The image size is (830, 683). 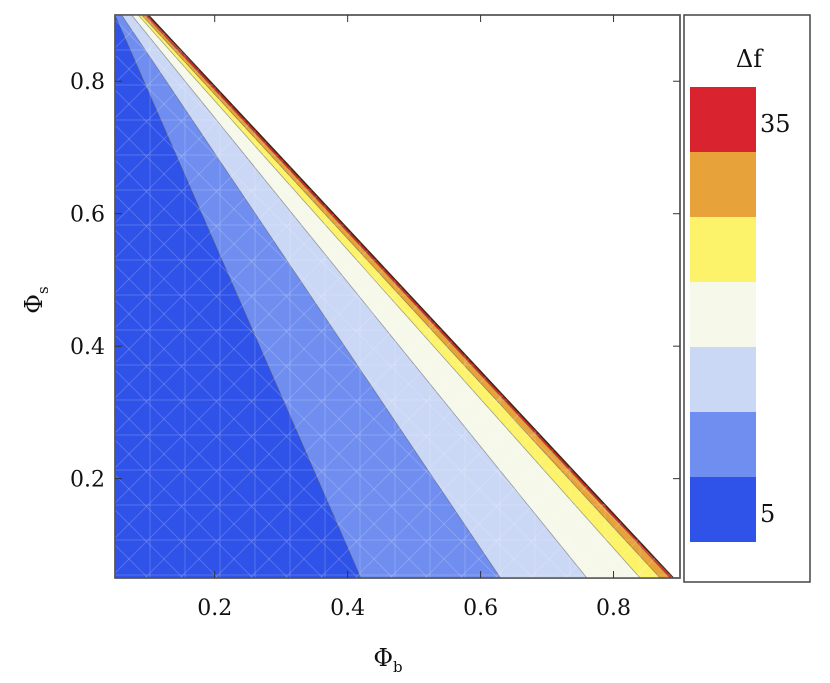 What do you see at coordinates (87, 215) in the screenshot?
I see `y-tick-label: 0.6` at bounding box center [87, 215].